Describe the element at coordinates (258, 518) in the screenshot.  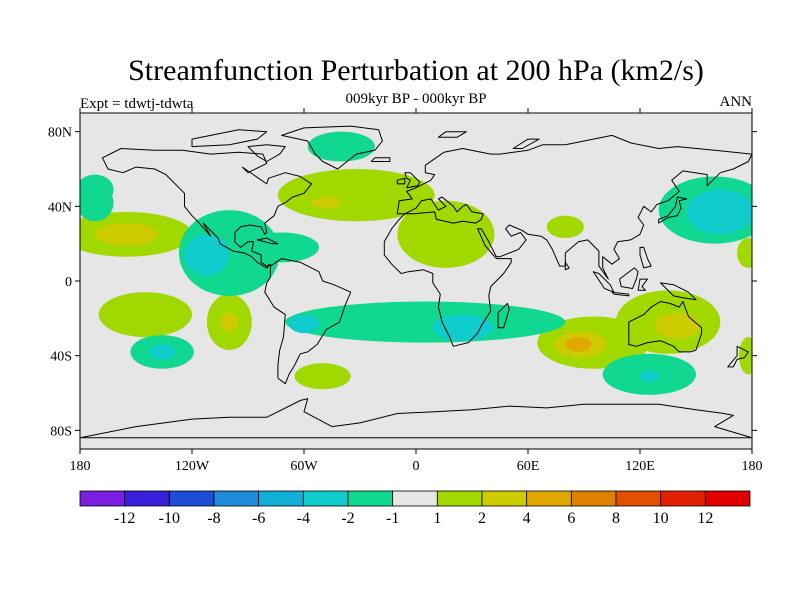
I see `colorbar-label: -6` at that location.